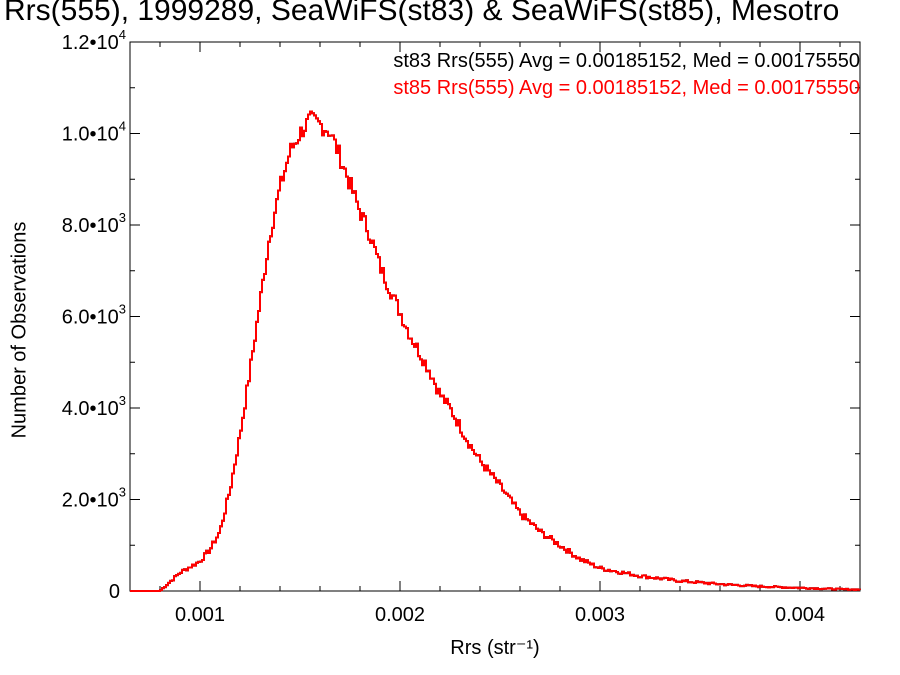  What do you see at coordinates (600, 615) in the screenshot?
I see `x-tick-label: 0.003` at bounding box center [600, 615].